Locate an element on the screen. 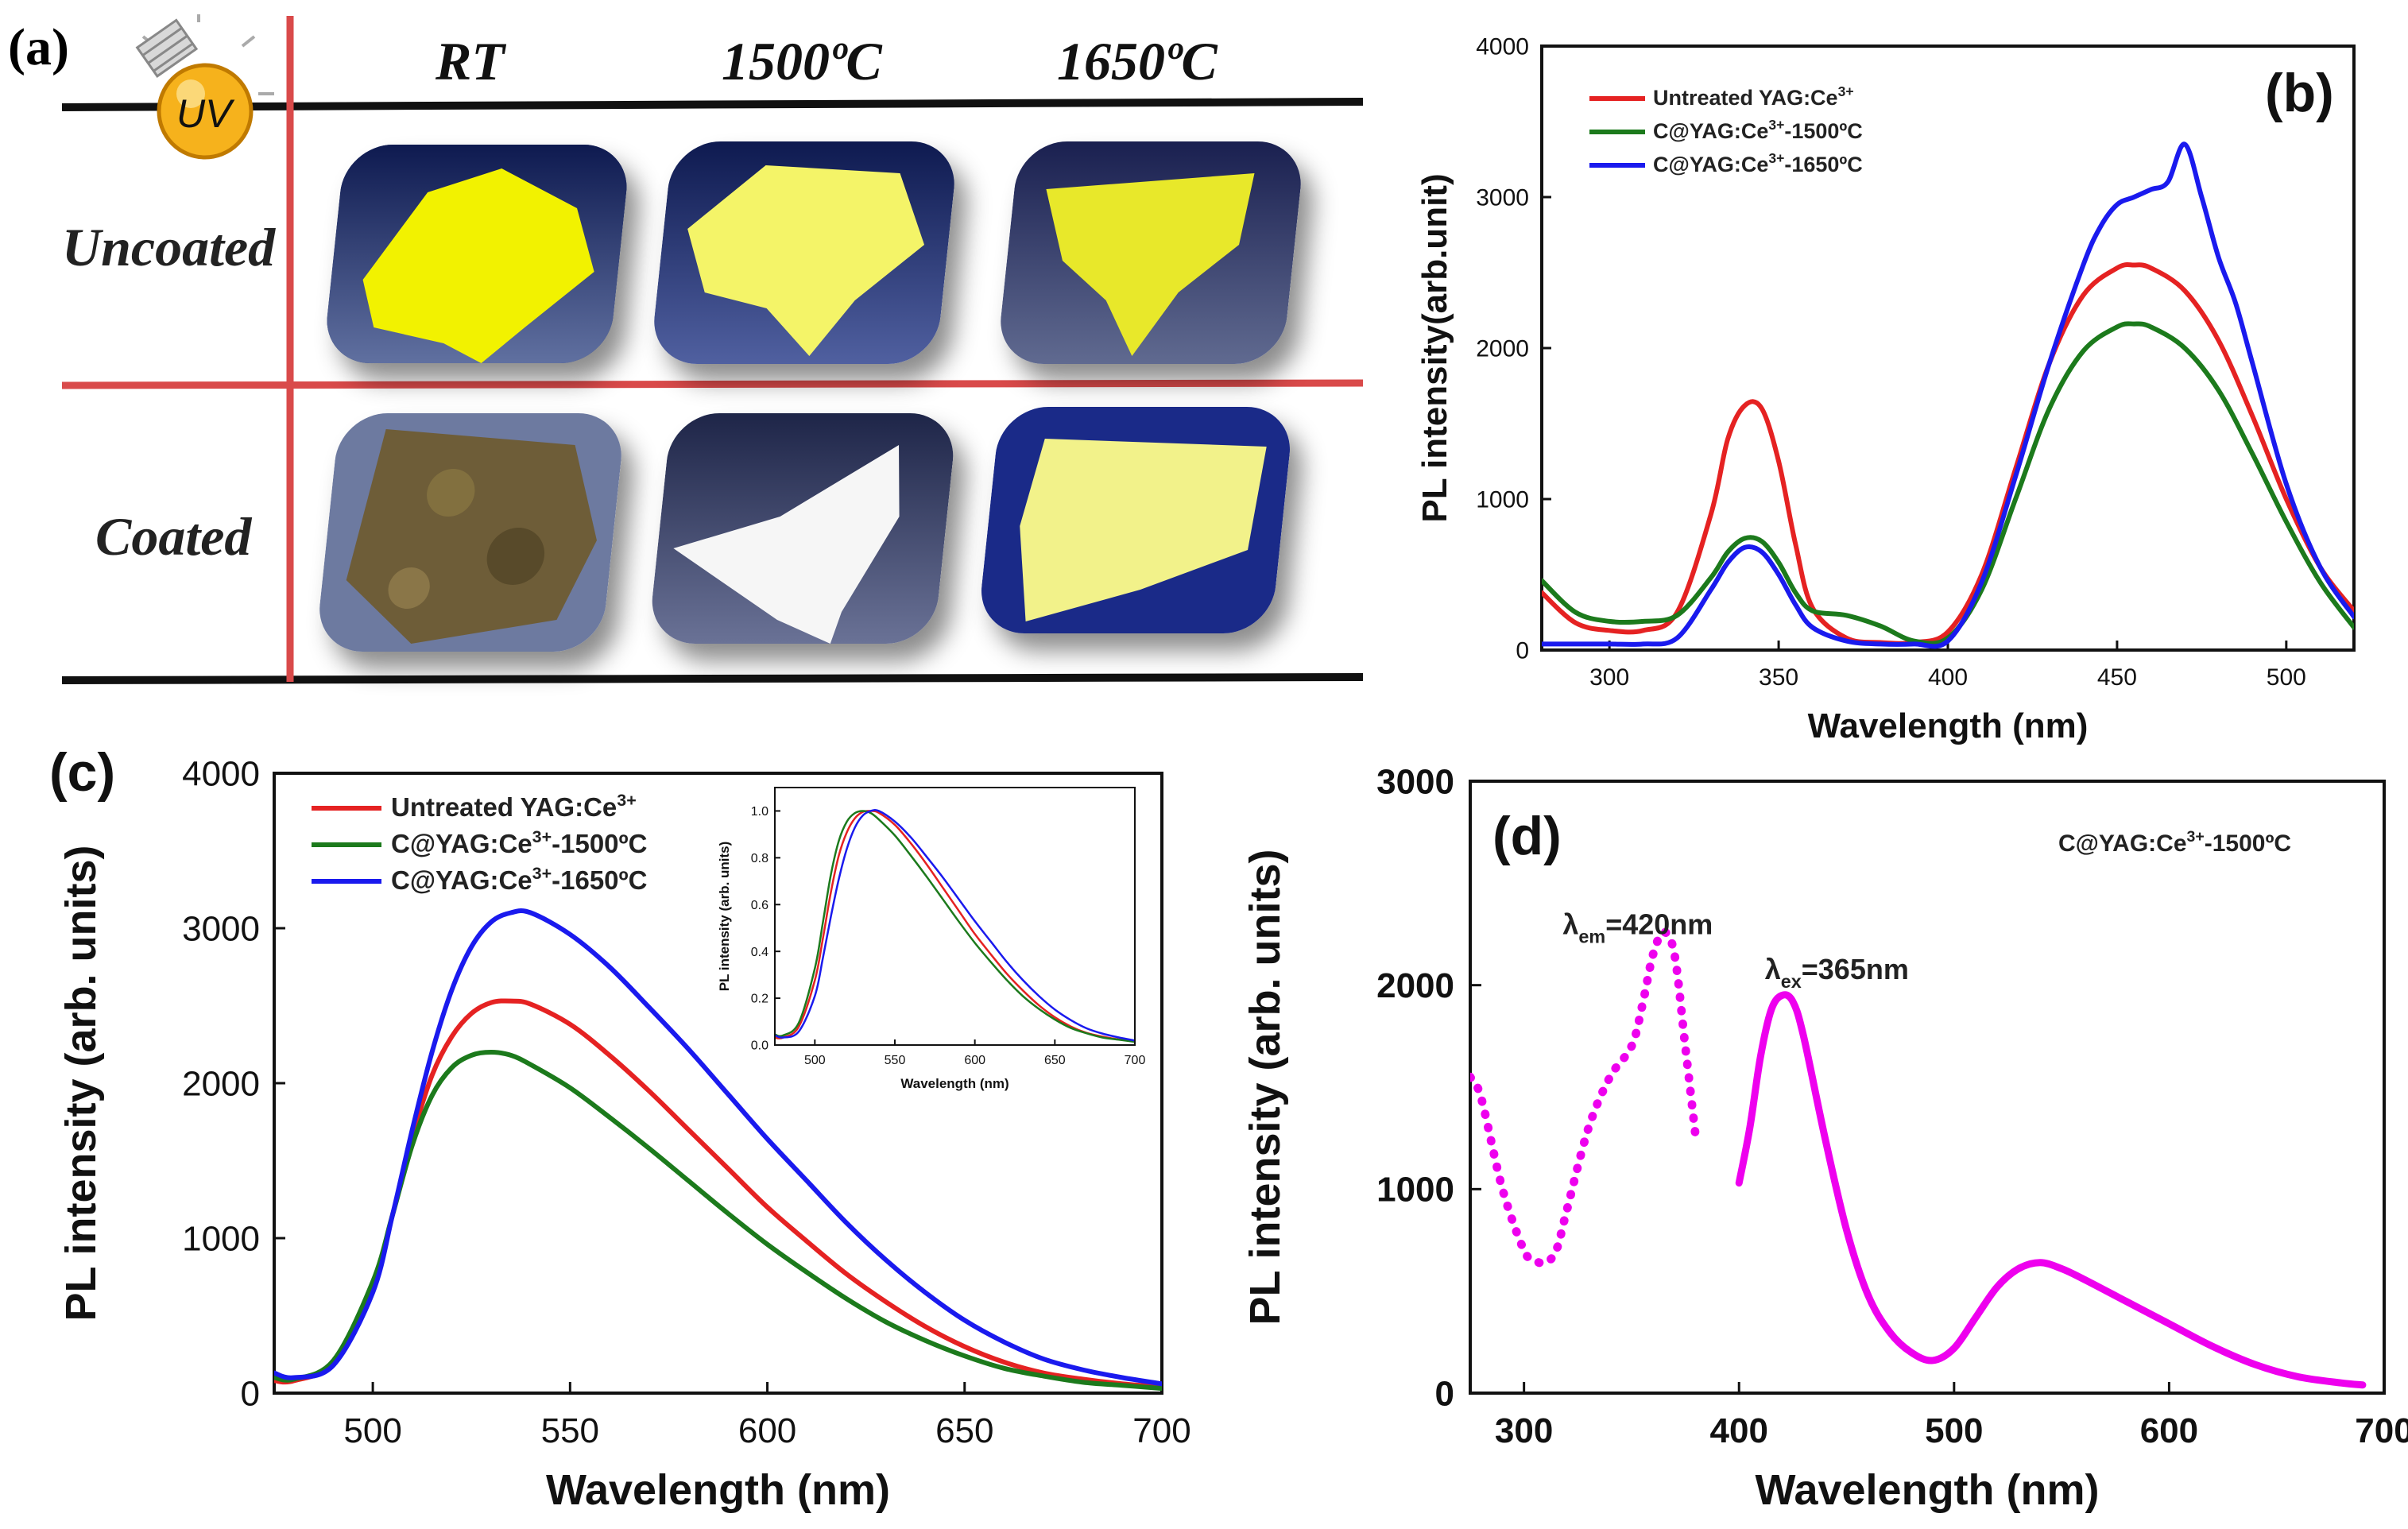 Image resolution: width=2408 pixels, height=1529 pixels. peak-annotation: λem=420nm is located at coordinates (1638, 928).